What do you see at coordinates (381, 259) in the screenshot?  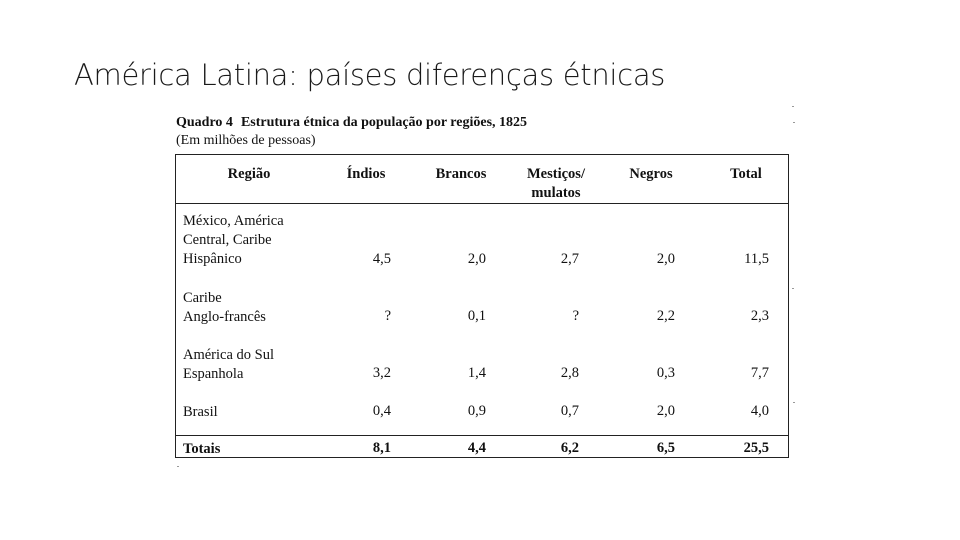 I see `table-cell: 4,5` at bounding box center [381, 259].